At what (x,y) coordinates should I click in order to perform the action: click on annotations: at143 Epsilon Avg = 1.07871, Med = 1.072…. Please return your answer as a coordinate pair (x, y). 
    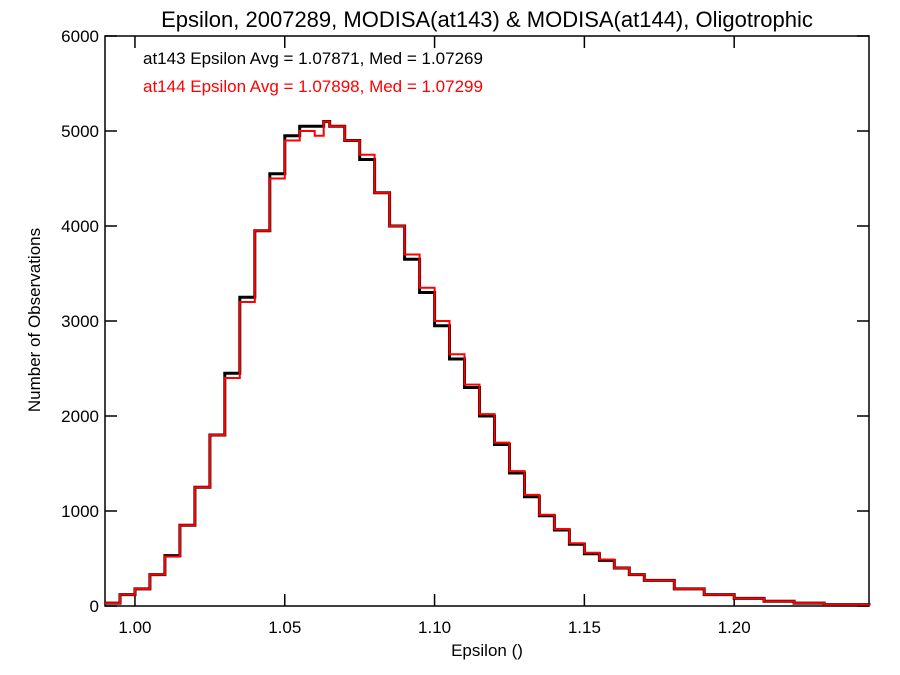
    Looking at the image, I should click on (313, 72).